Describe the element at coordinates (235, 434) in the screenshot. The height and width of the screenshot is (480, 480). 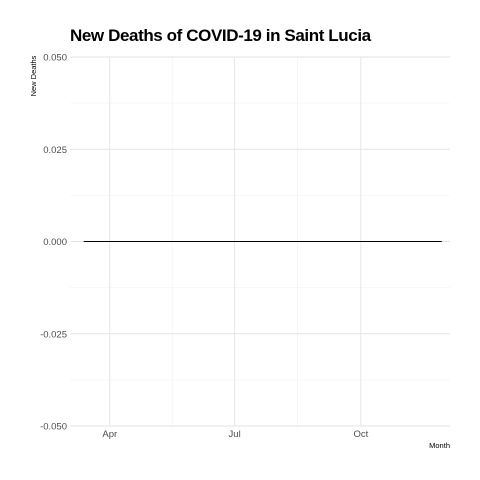
I see `x-tick-label: Jul` at that location.